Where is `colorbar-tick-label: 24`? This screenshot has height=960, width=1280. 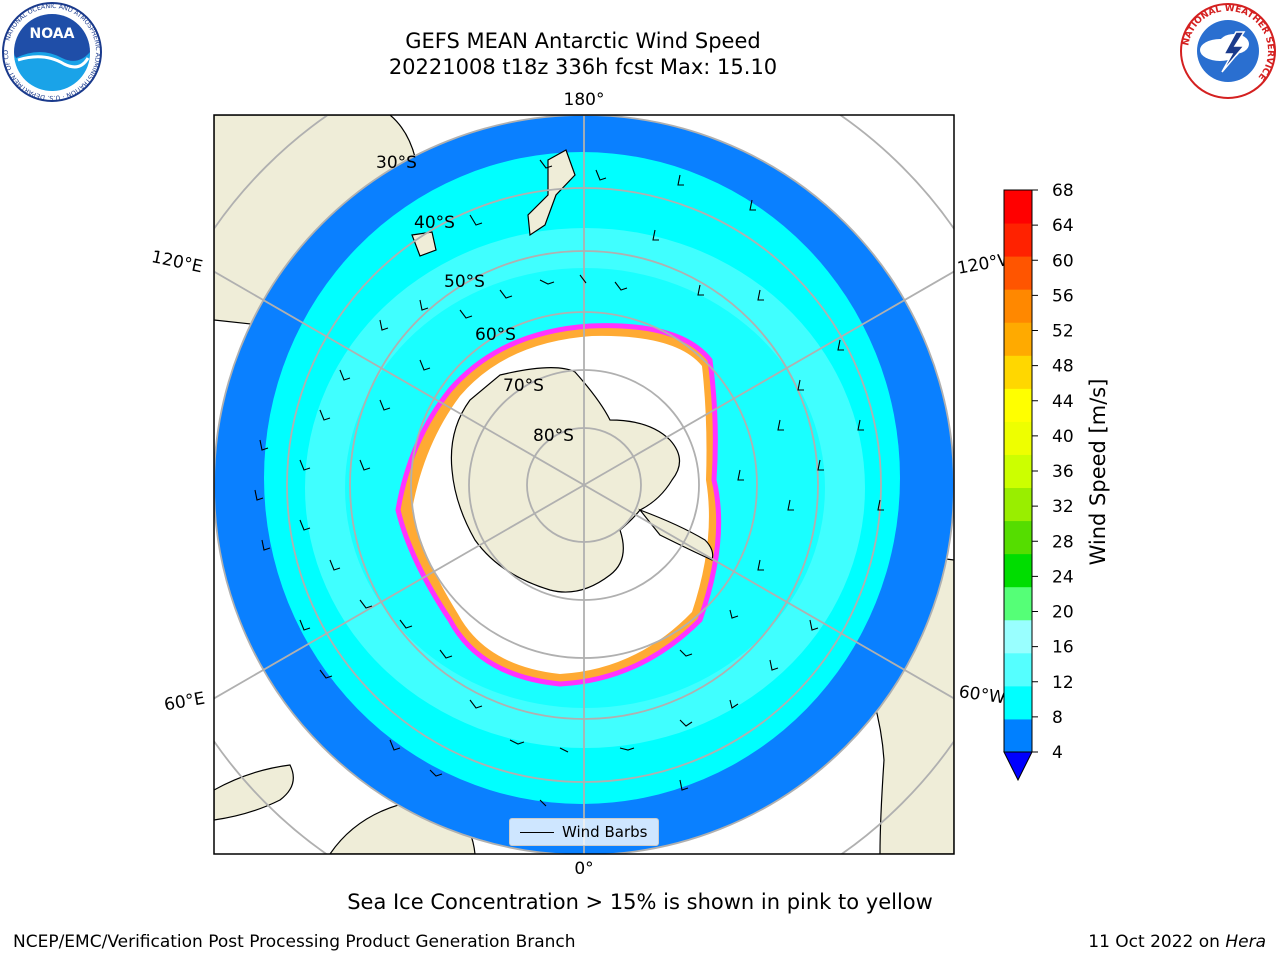
colorbar-tick-label: 24 is located at coordinates (1063, 577).